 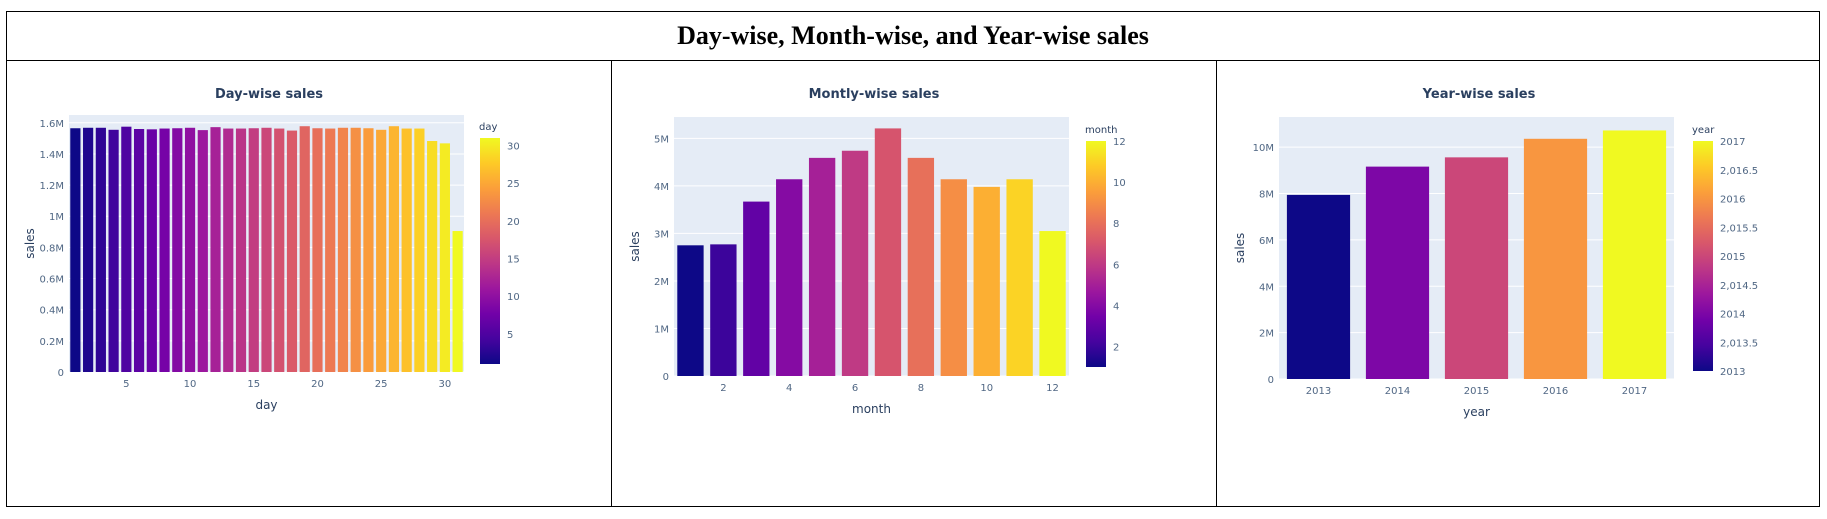 What do you see at coordinates (1266, 334) in the screenshot?
I see `y-tick-label: 2M` at bounding box center [1266, 334].